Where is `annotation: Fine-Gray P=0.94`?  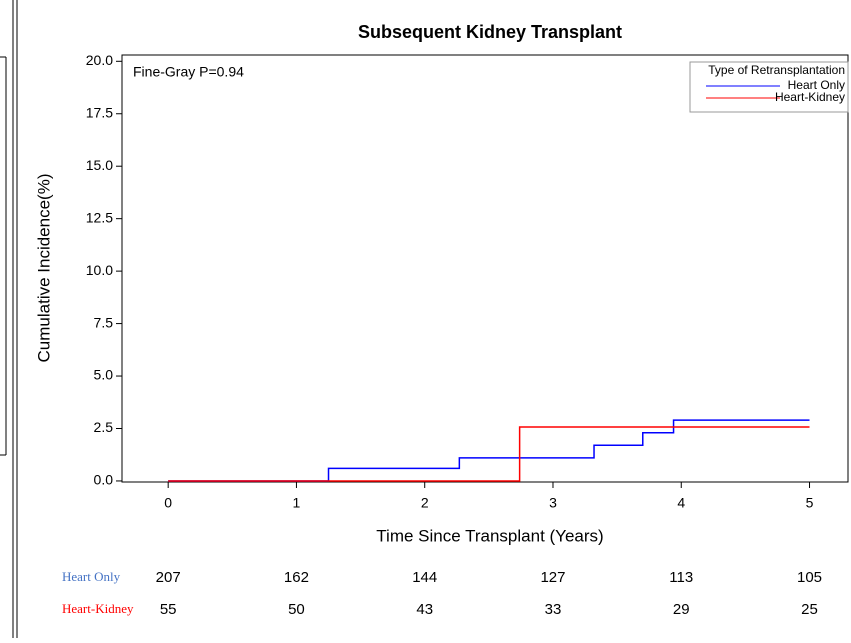 annotation: Fine-Gray P=0.94 is located at coordinates (188, 72).